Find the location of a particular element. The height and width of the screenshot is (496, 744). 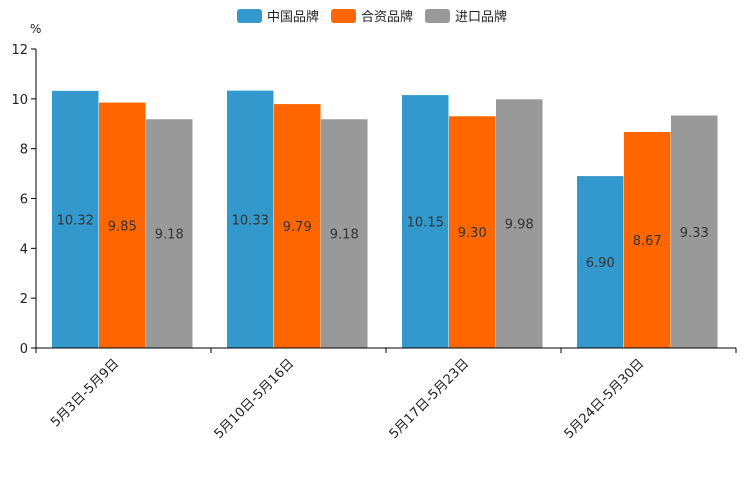

bar-data-label: 9.98 is located at coordinates (519, 225).